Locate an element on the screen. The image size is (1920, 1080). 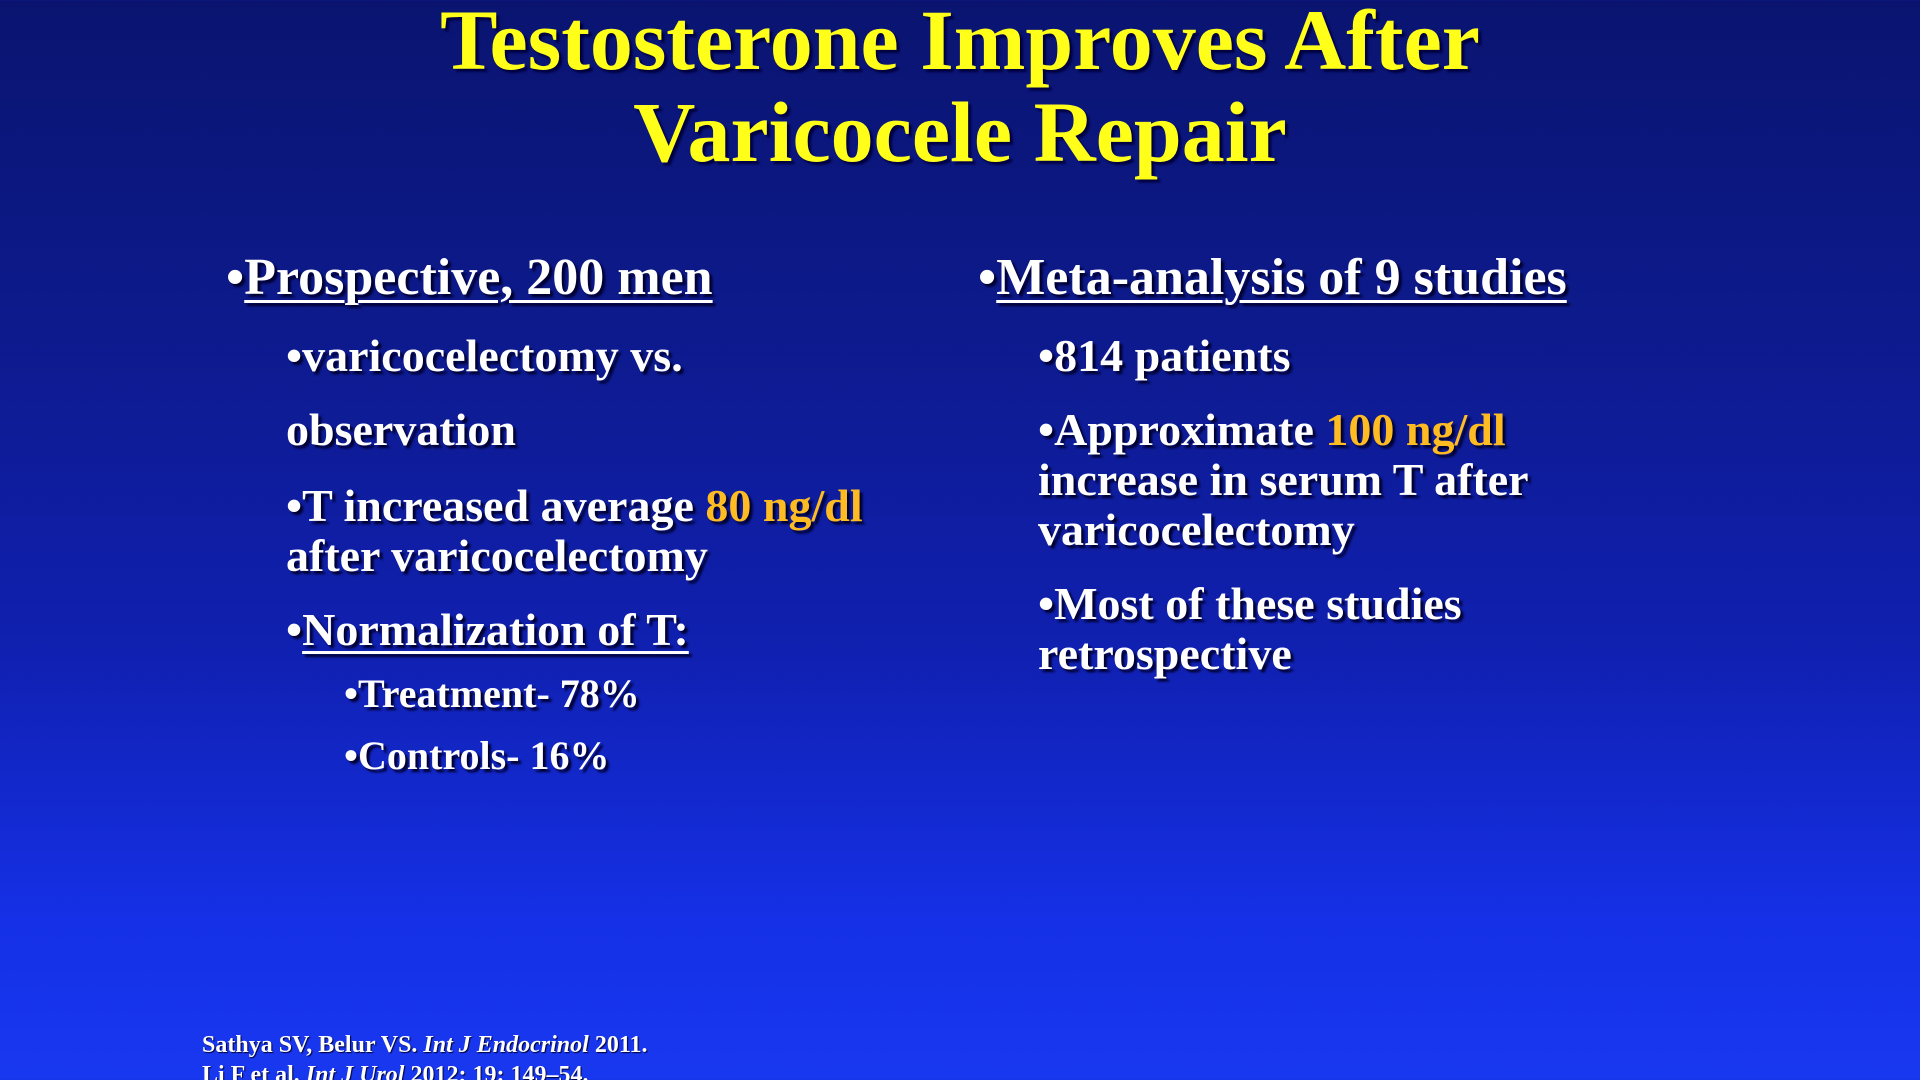
right-item-1: •814 patients is located at coordinates (1388, 356).